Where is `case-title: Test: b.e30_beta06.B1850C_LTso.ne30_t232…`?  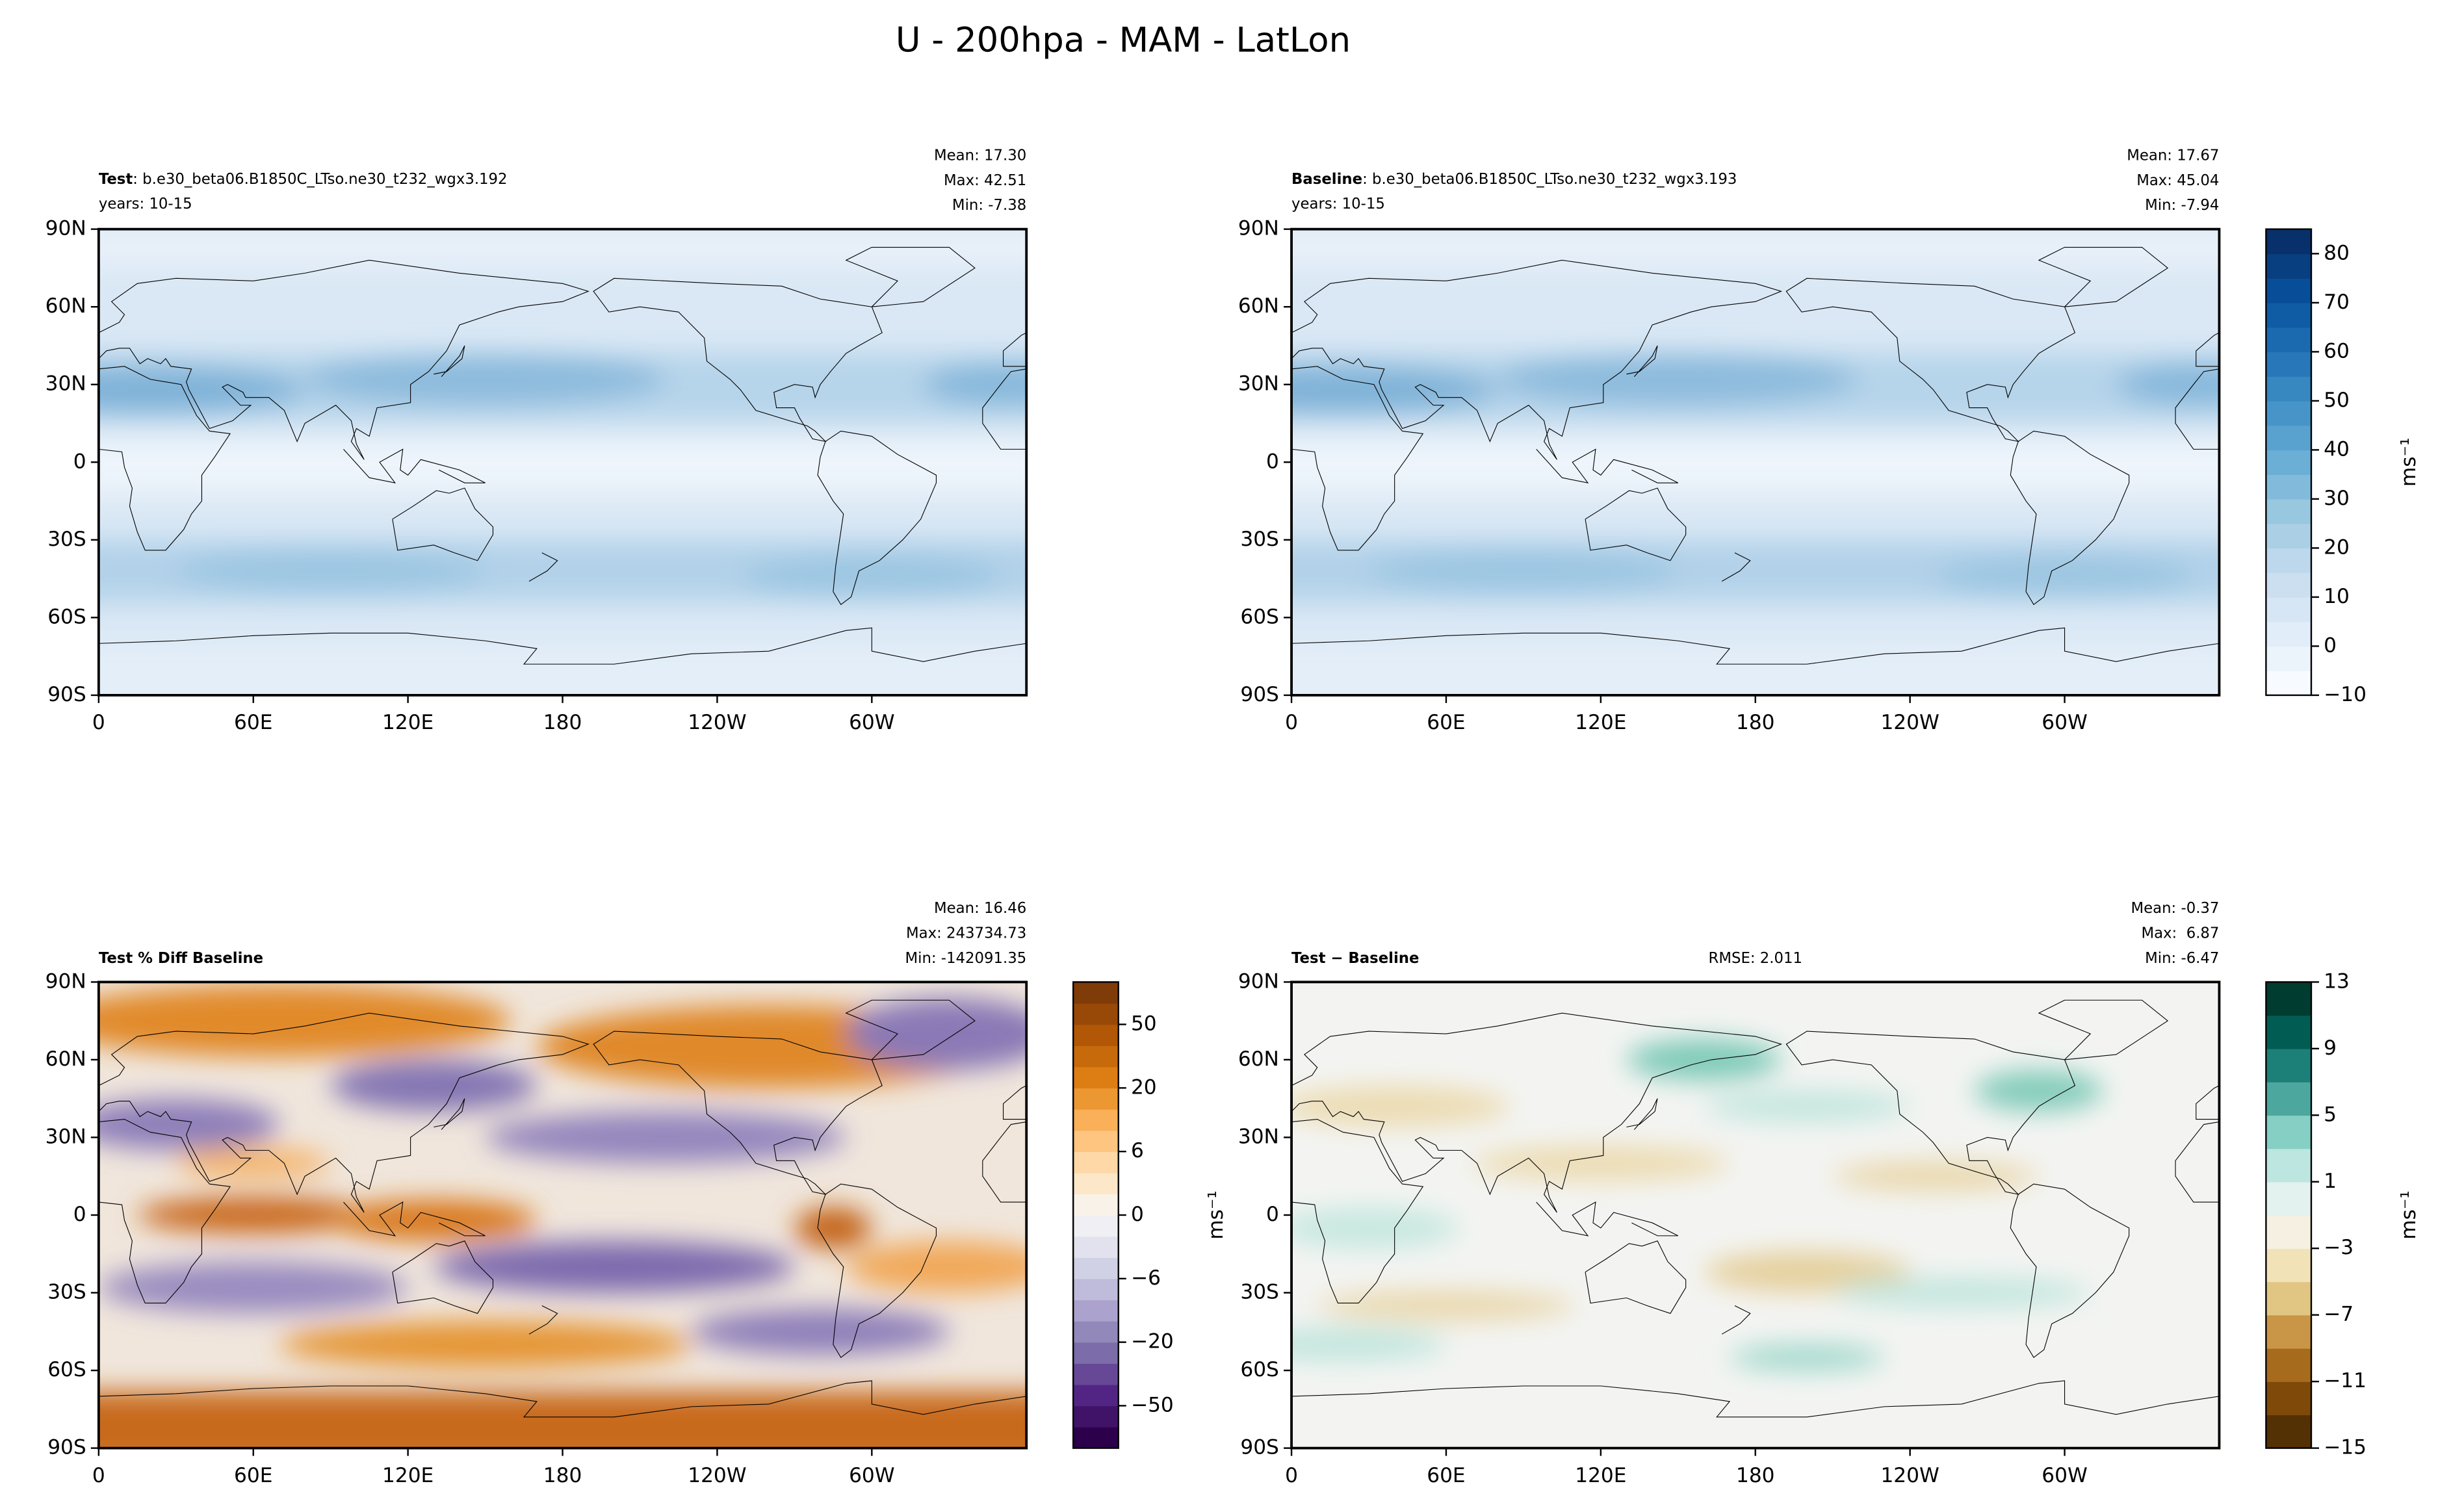 case-title: Test: b.e30_beta06.B1850C_LTso.ne30_t232… is located at coordinates (304, 178).